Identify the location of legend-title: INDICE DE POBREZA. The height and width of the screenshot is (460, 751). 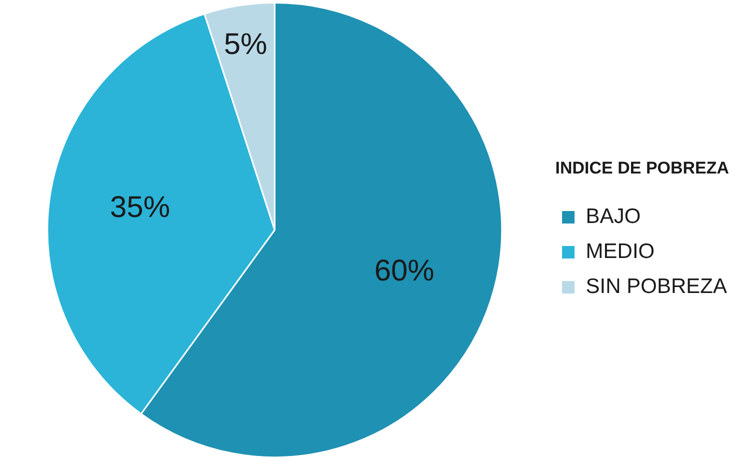
(642, 168).